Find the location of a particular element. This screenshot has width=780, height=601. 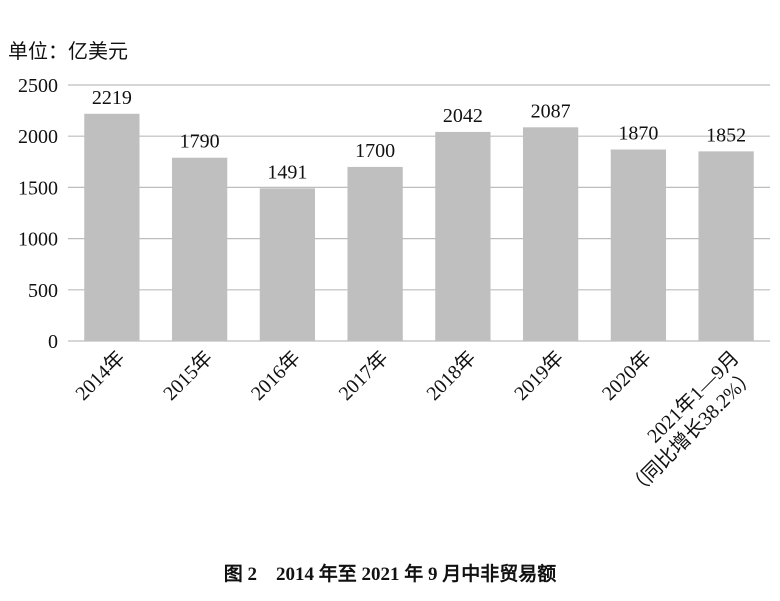

x-tick-label-group: 2014年 is located at coordinates (100, 375).